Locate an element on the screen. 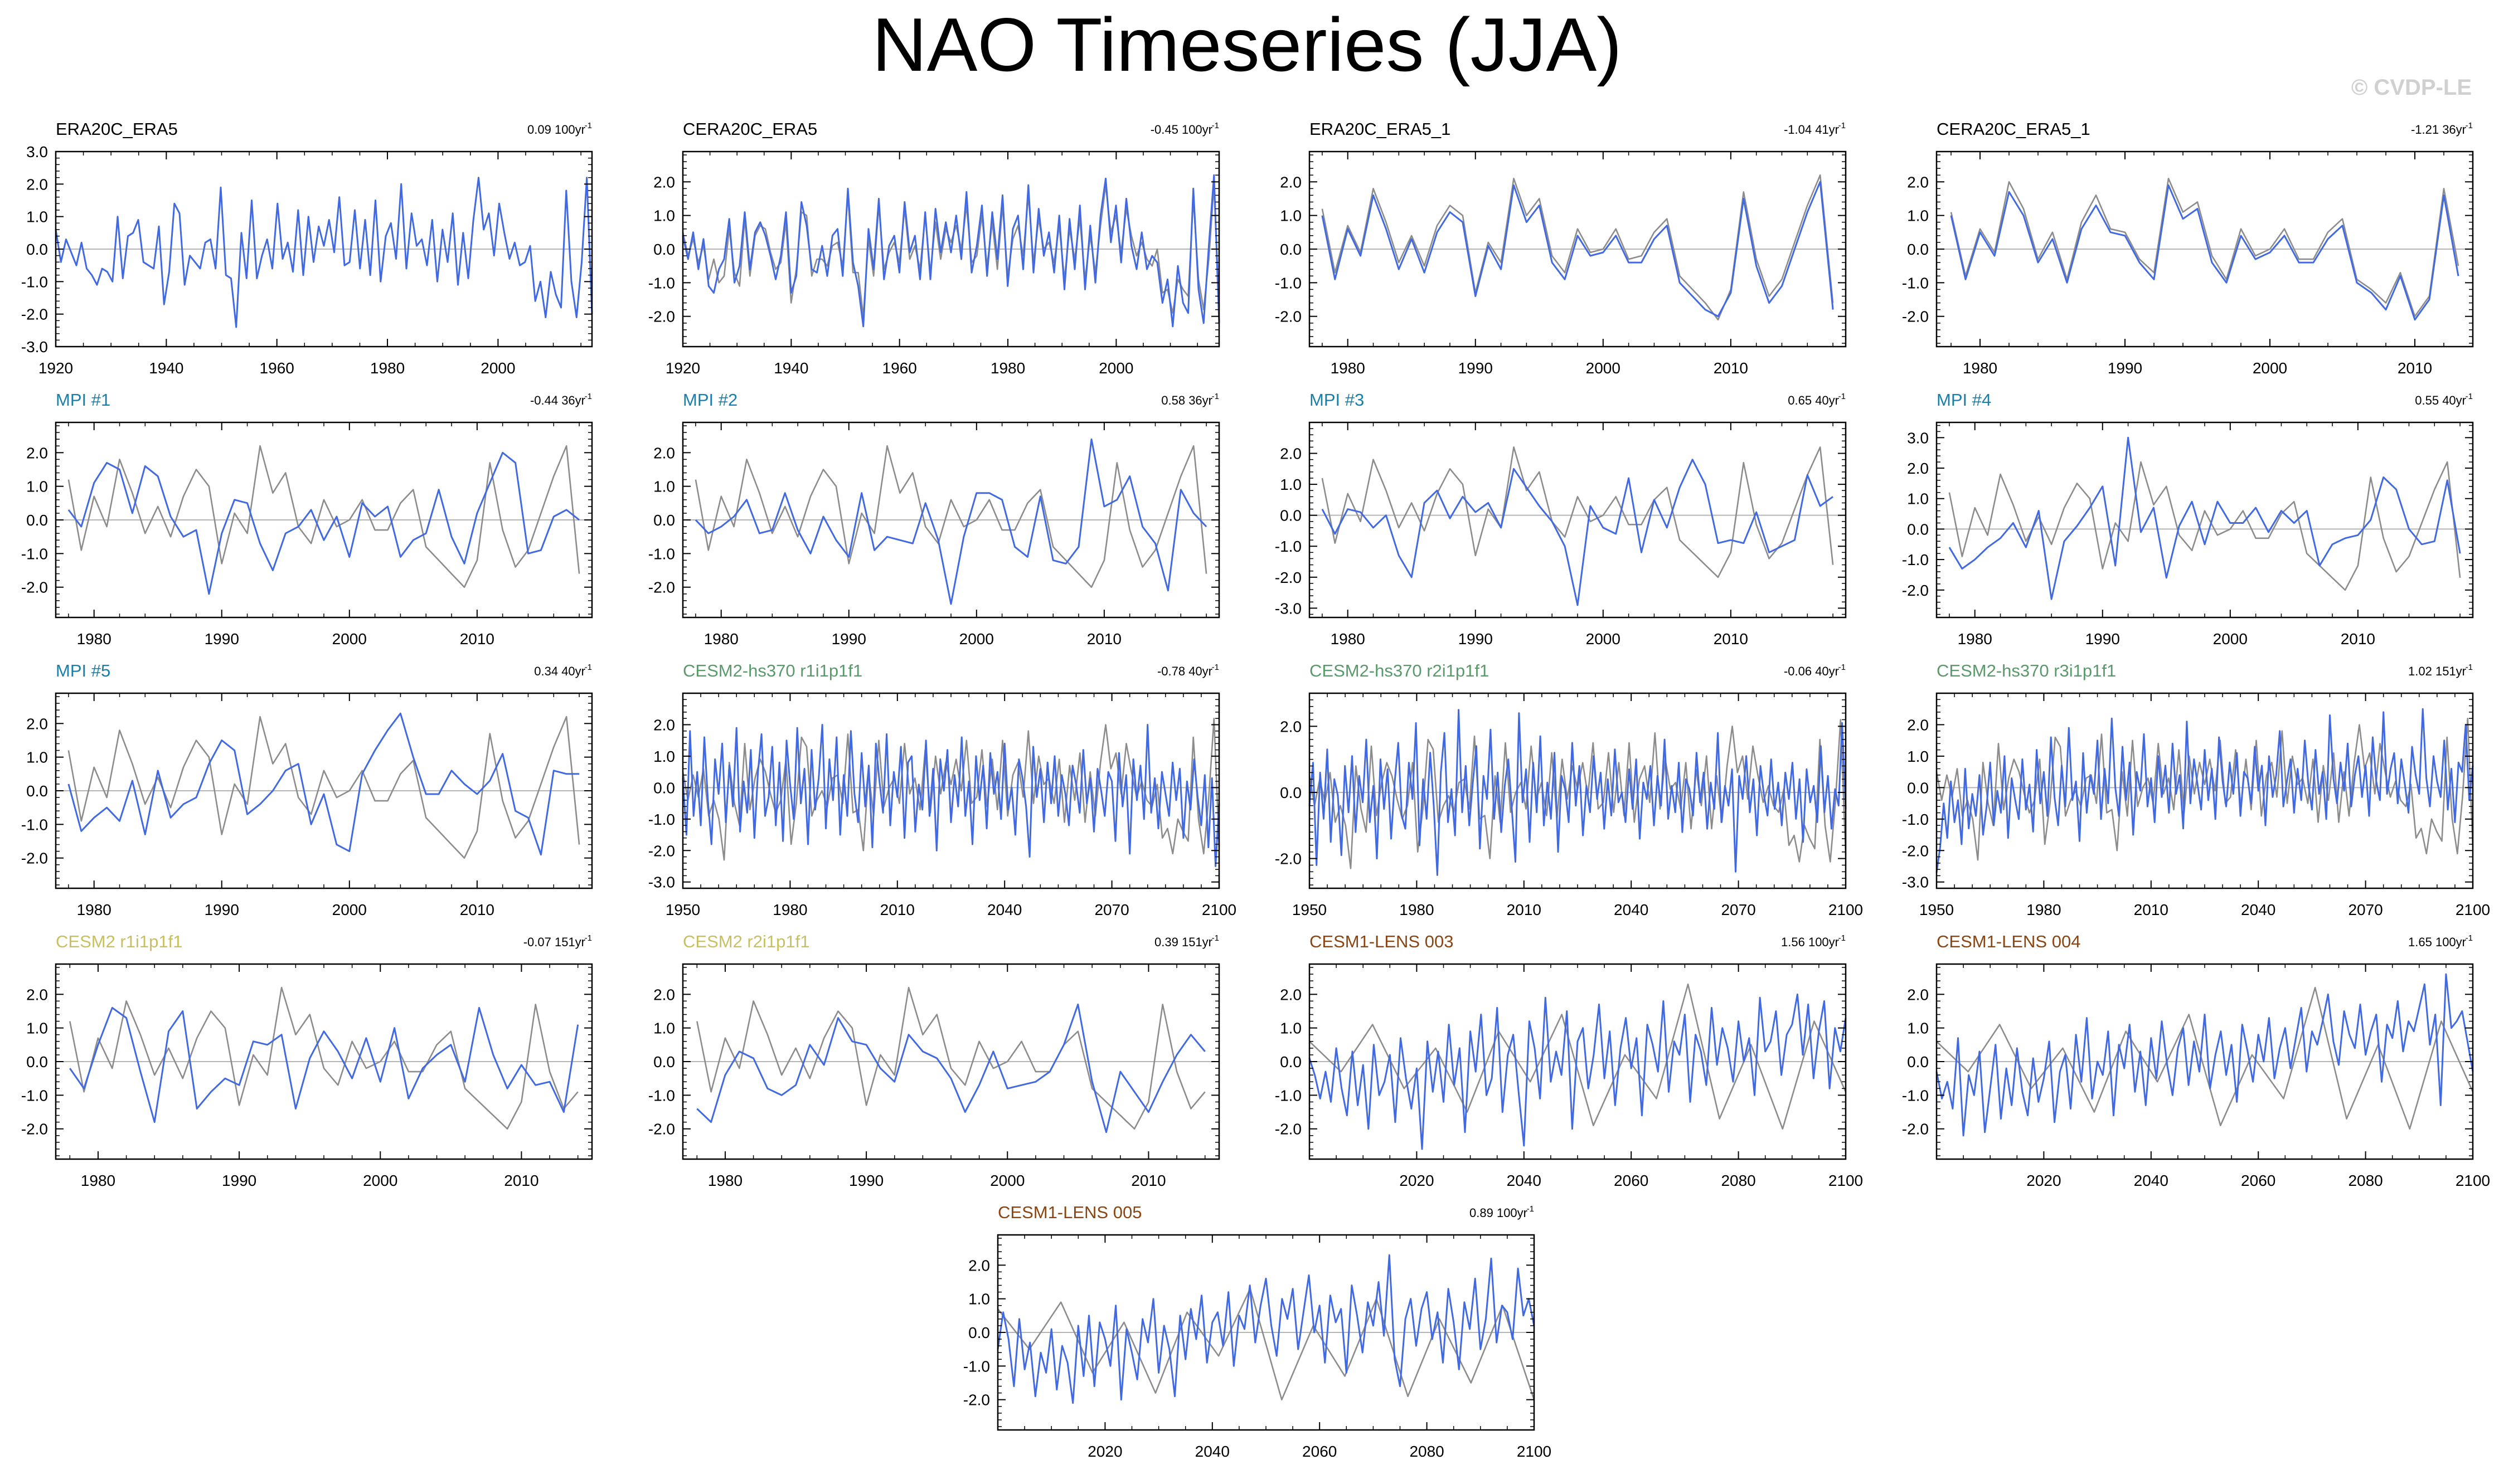 This screenshot has width=2494, height=1484. credit-watermark: © CVDP-LE is located at coordinates (2412, 87).